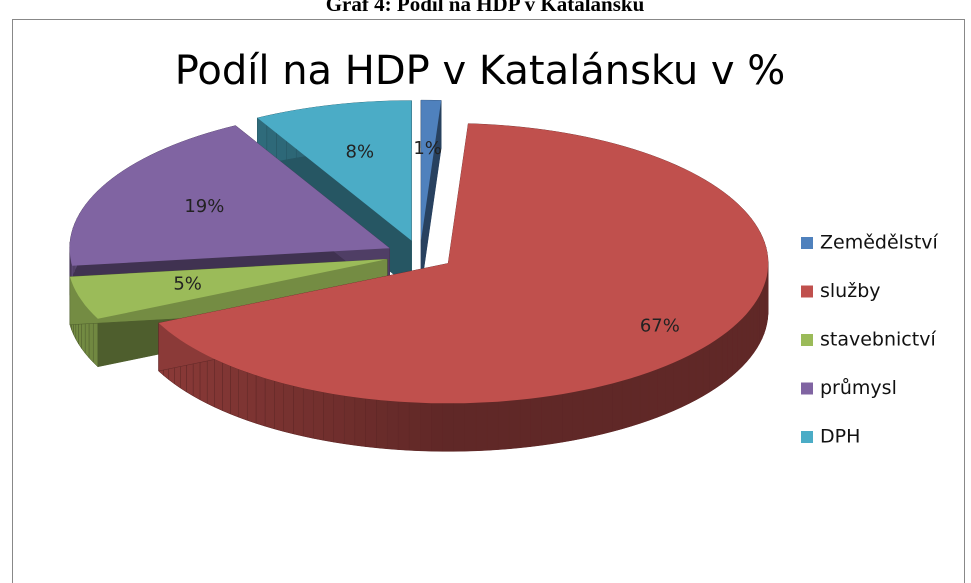  Describe the element at coordinates (360, 151) in the screenshot. I see `data-label: 8%` at that location.